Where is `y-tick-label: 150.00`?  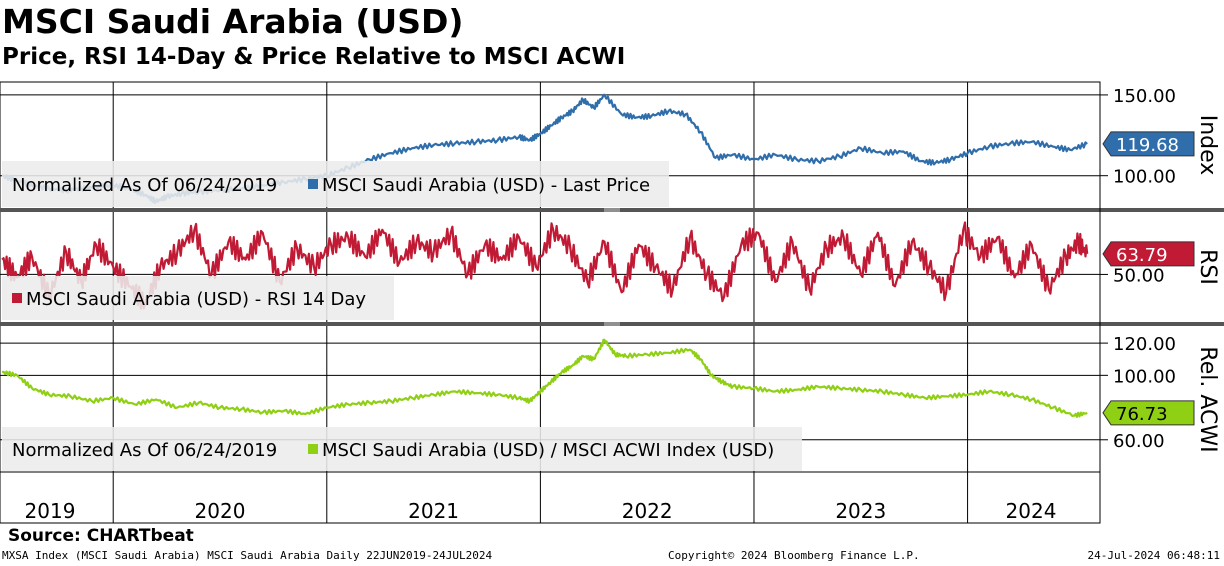
y-tick-label: 150.00 is located at coordinates (1144, 96).